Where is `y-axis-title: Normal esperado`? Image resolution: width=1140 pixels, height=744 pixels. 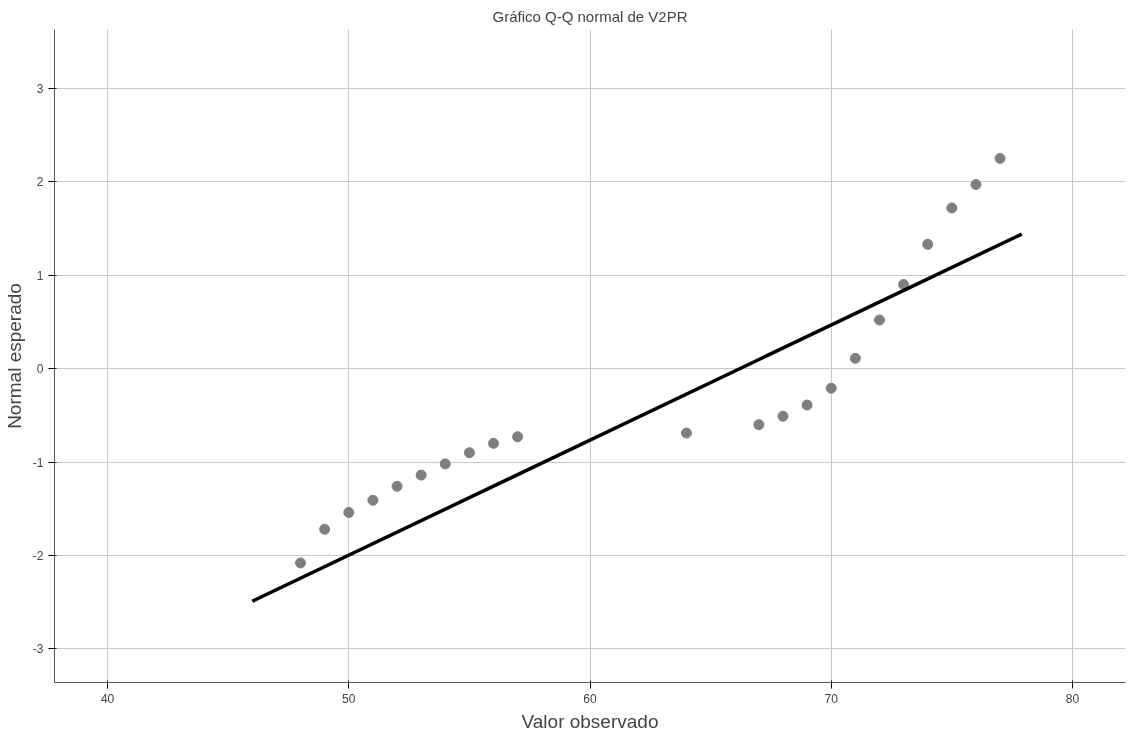 y-axis-title: Normal esperado is located at coordinates (14, 356).